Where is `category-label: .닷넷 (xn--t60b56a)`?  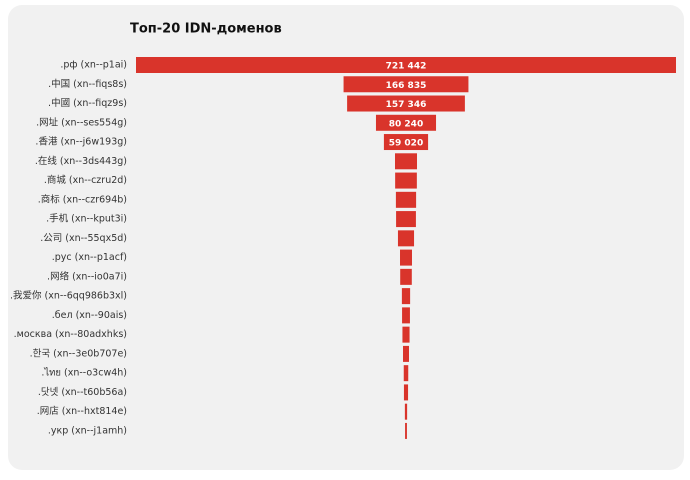 category-label: .닷넷 (xn--t60b56a) is located at coordinates (82, 392).